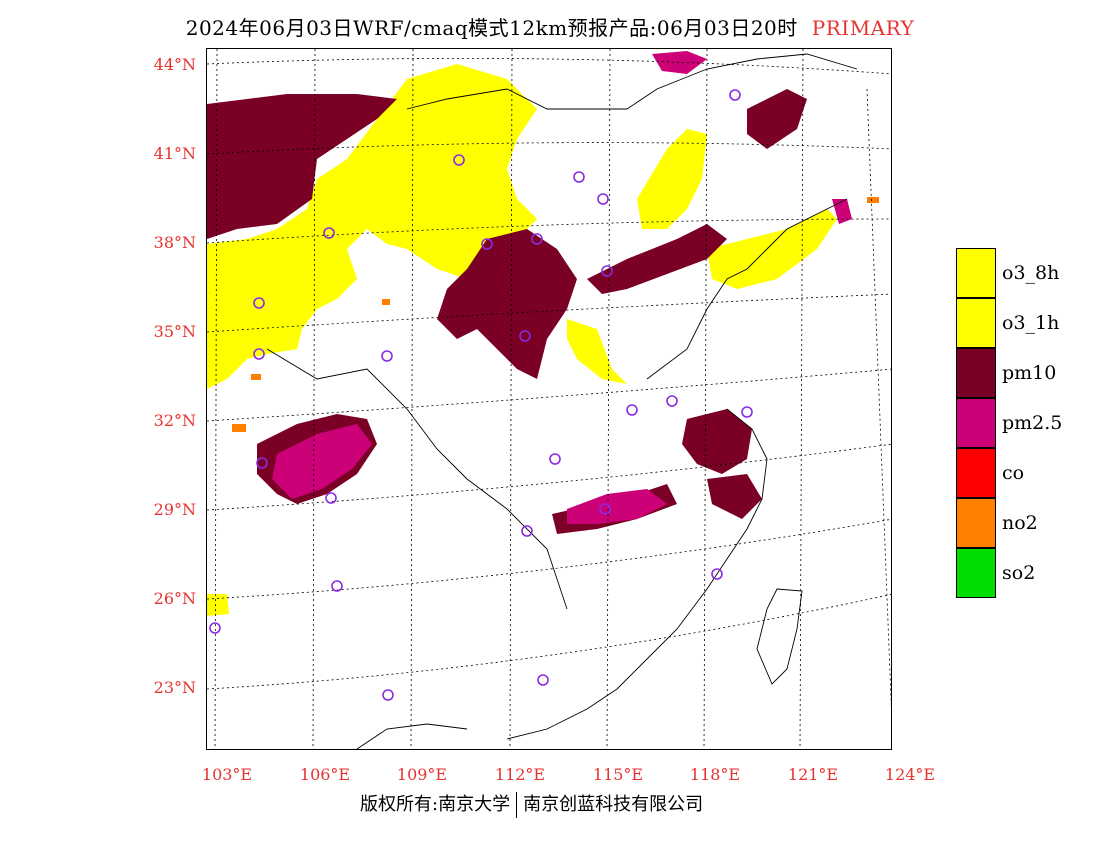 This screenshot has width=1100, height=850. I want to click on legend-label-so2: so2, so click(1019, 573).